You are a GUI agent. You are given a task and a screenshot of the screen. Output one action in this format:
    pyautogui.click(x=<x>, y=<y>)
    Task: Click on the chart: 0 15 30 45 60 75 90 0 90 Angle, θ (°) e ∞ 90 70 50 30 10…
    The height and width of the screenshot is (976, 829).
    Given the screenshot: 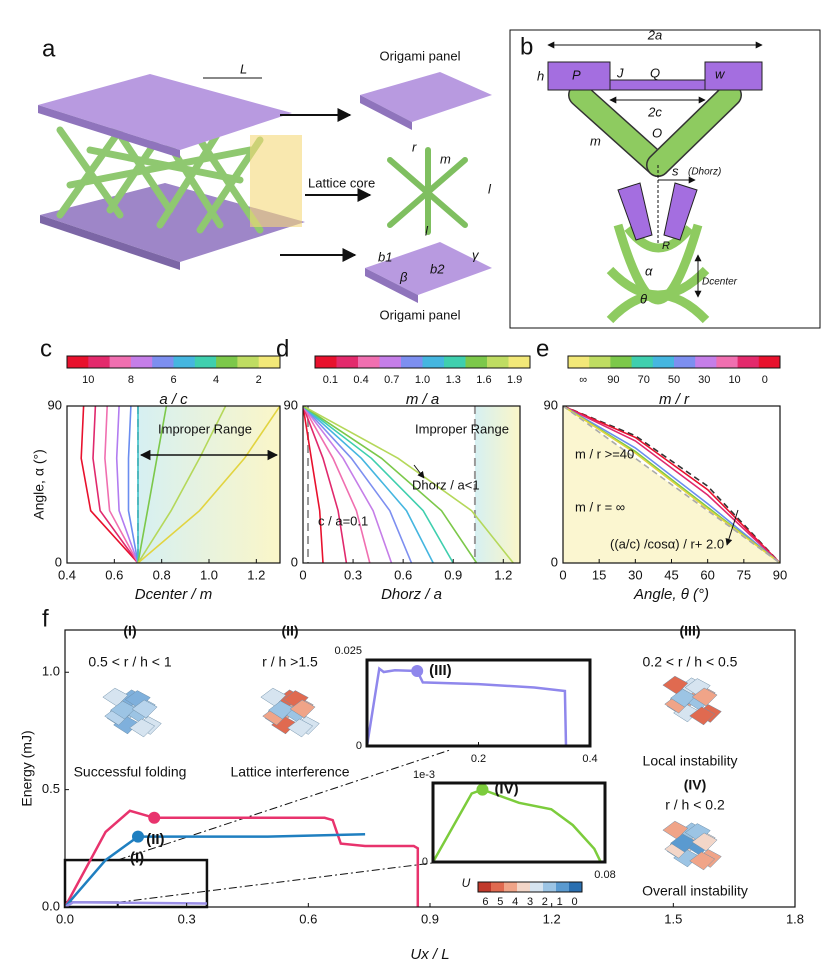 What is the action you would take?
    pyautogui.click(x=661, y=469)
    